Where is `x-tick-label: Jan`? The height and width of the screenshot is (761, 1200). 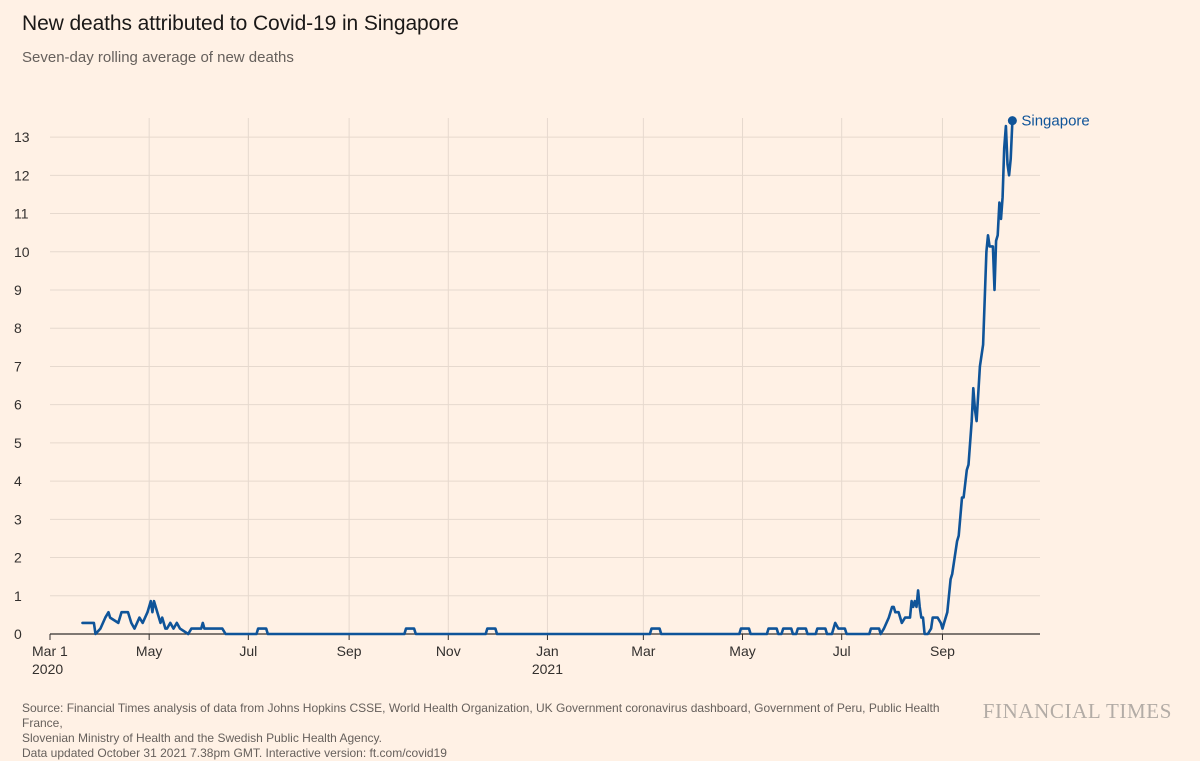
x-tick-label: Jan is located at coordinates (547, 651).